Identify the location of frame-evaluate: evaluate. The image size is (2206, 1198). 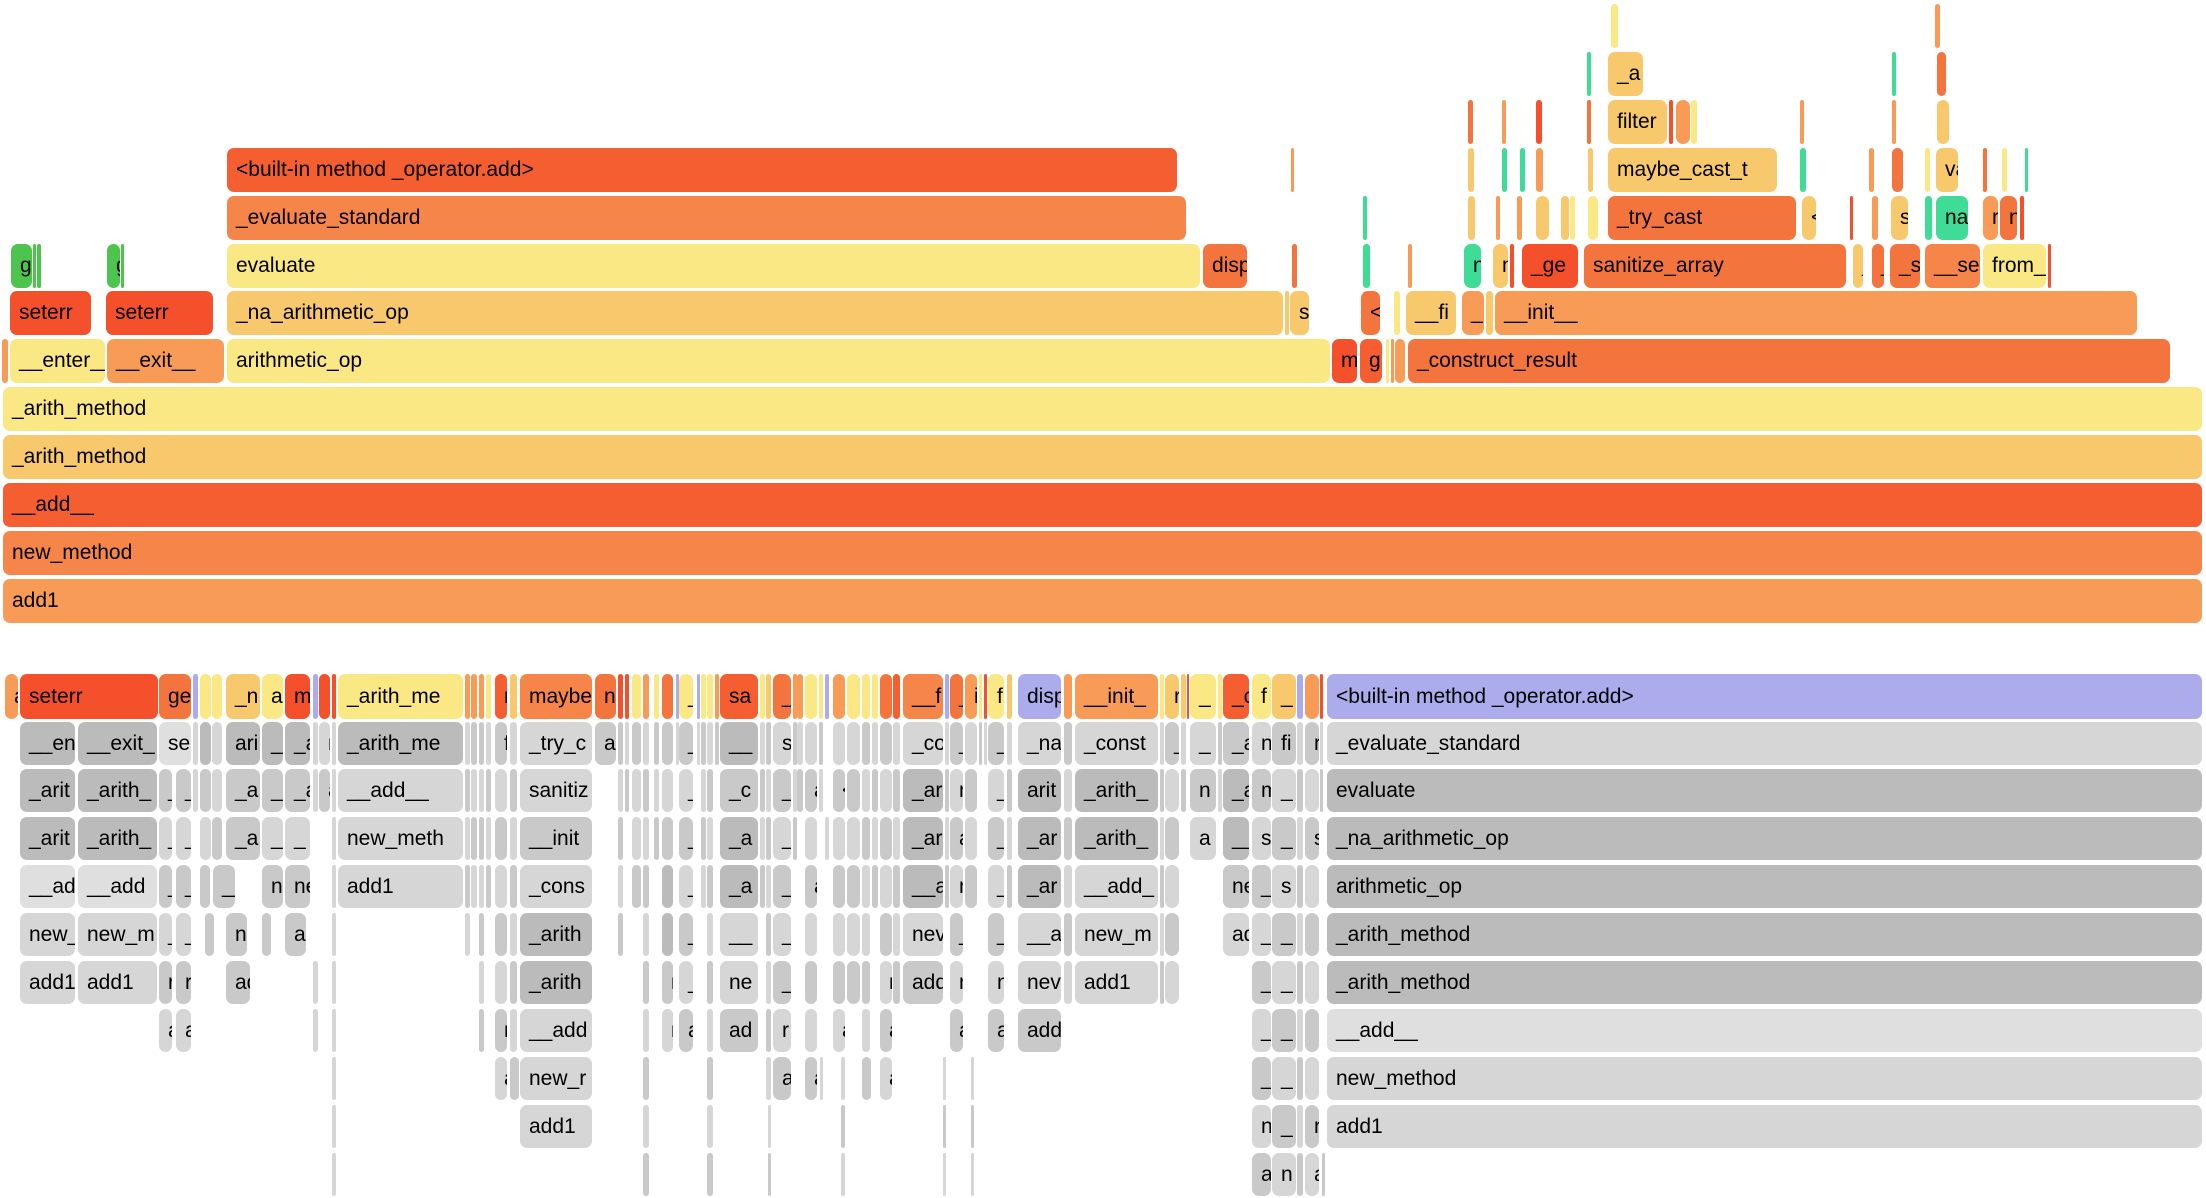
(713, 266).